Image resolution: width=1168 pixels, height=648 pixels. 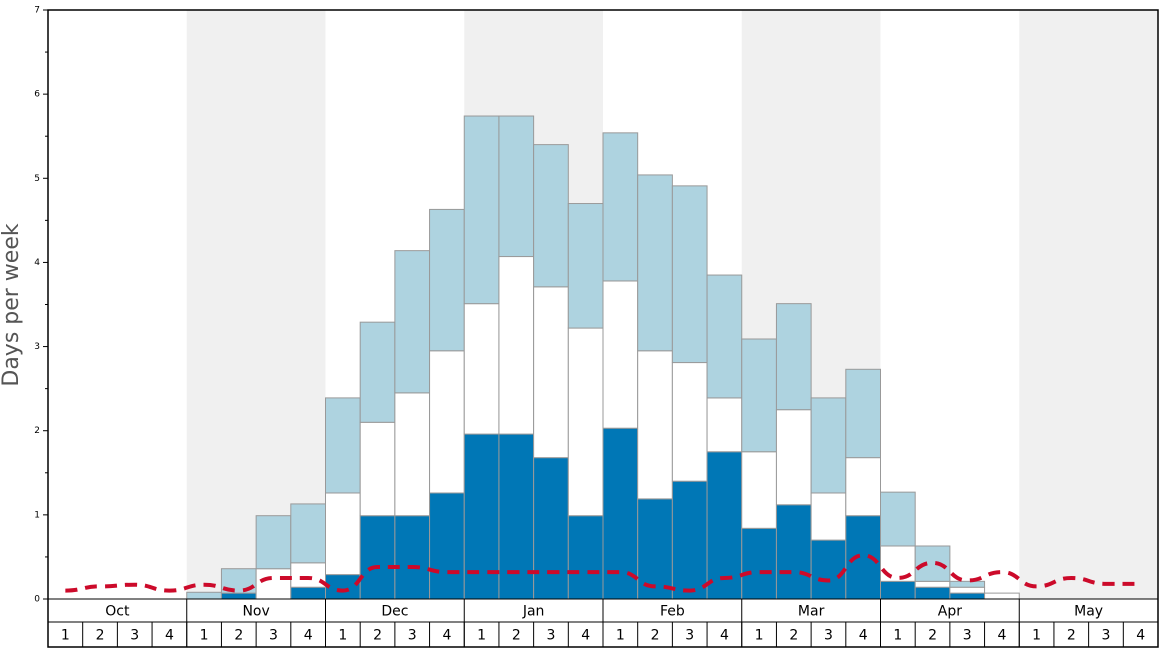 I want to click on y-tick-label: 0, so click(x=37, y=600).